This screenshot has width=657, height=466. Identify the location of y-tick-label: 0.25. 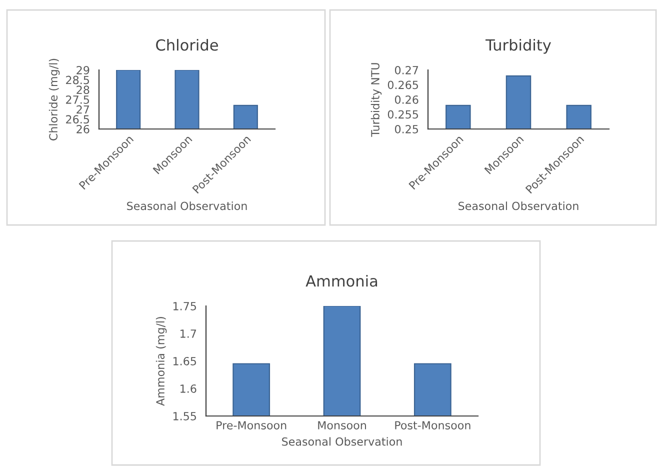
(406, 129).